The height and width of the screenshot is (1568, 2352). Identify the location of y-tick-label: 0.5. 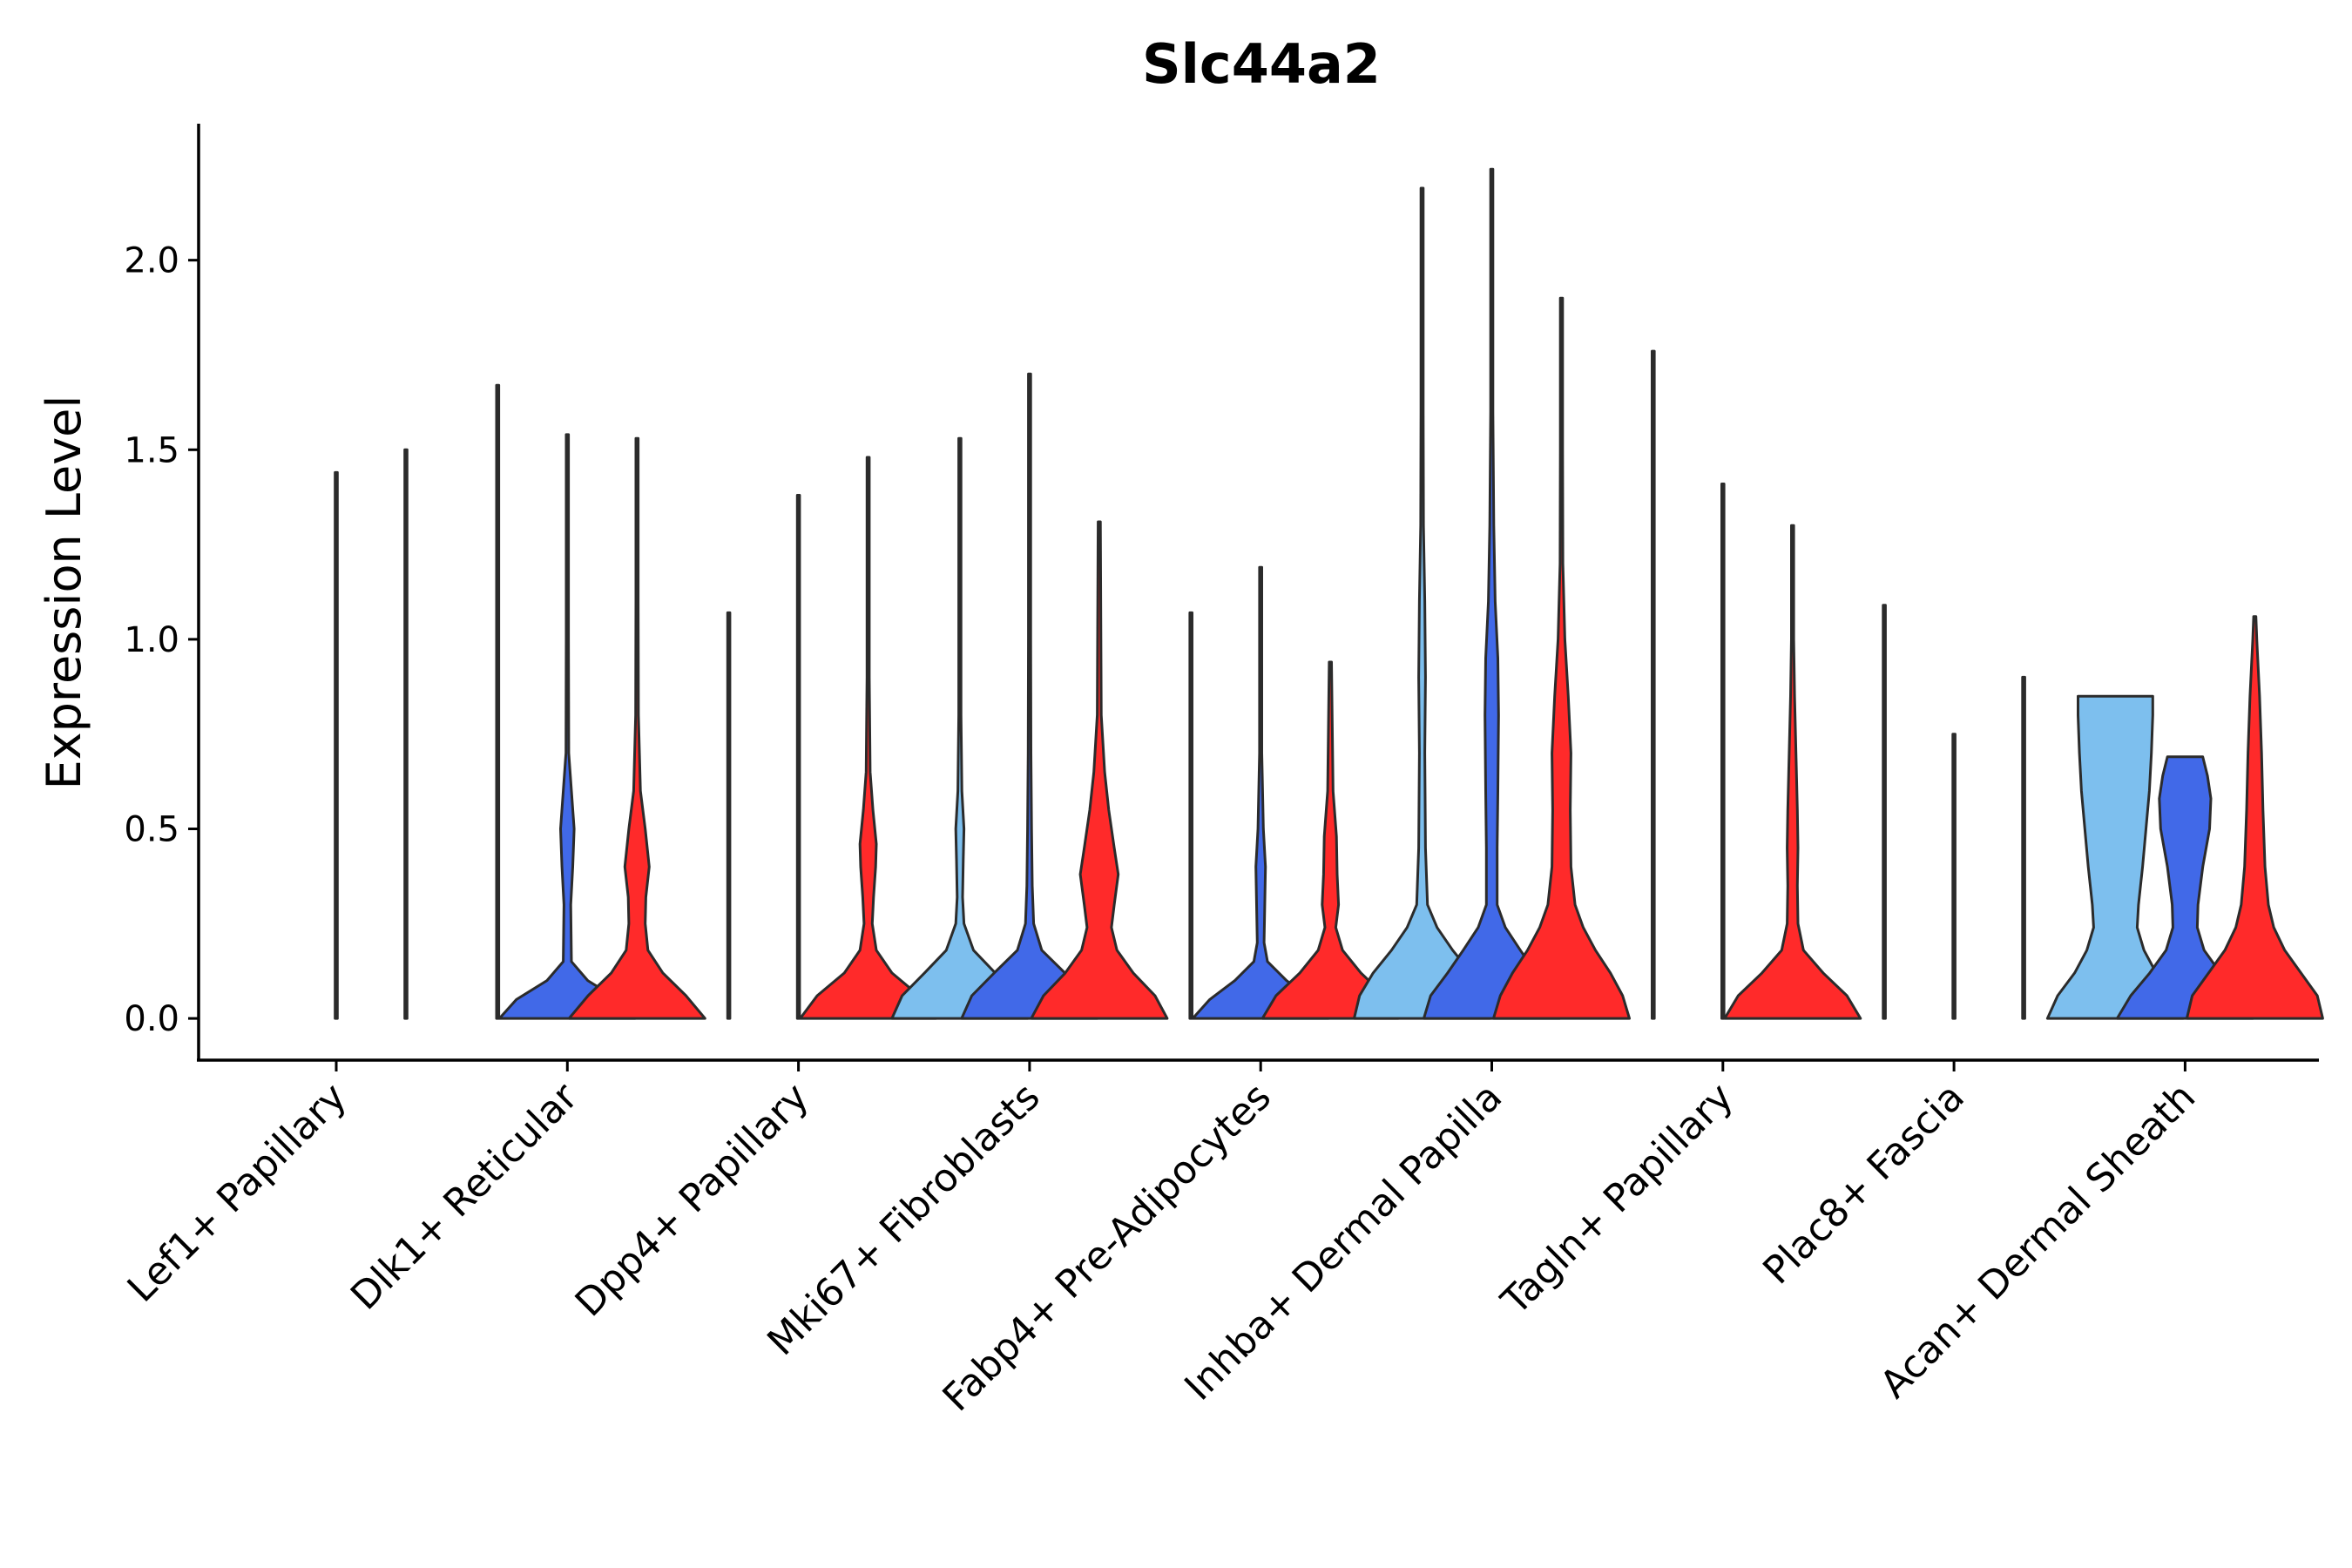
(151, 830).